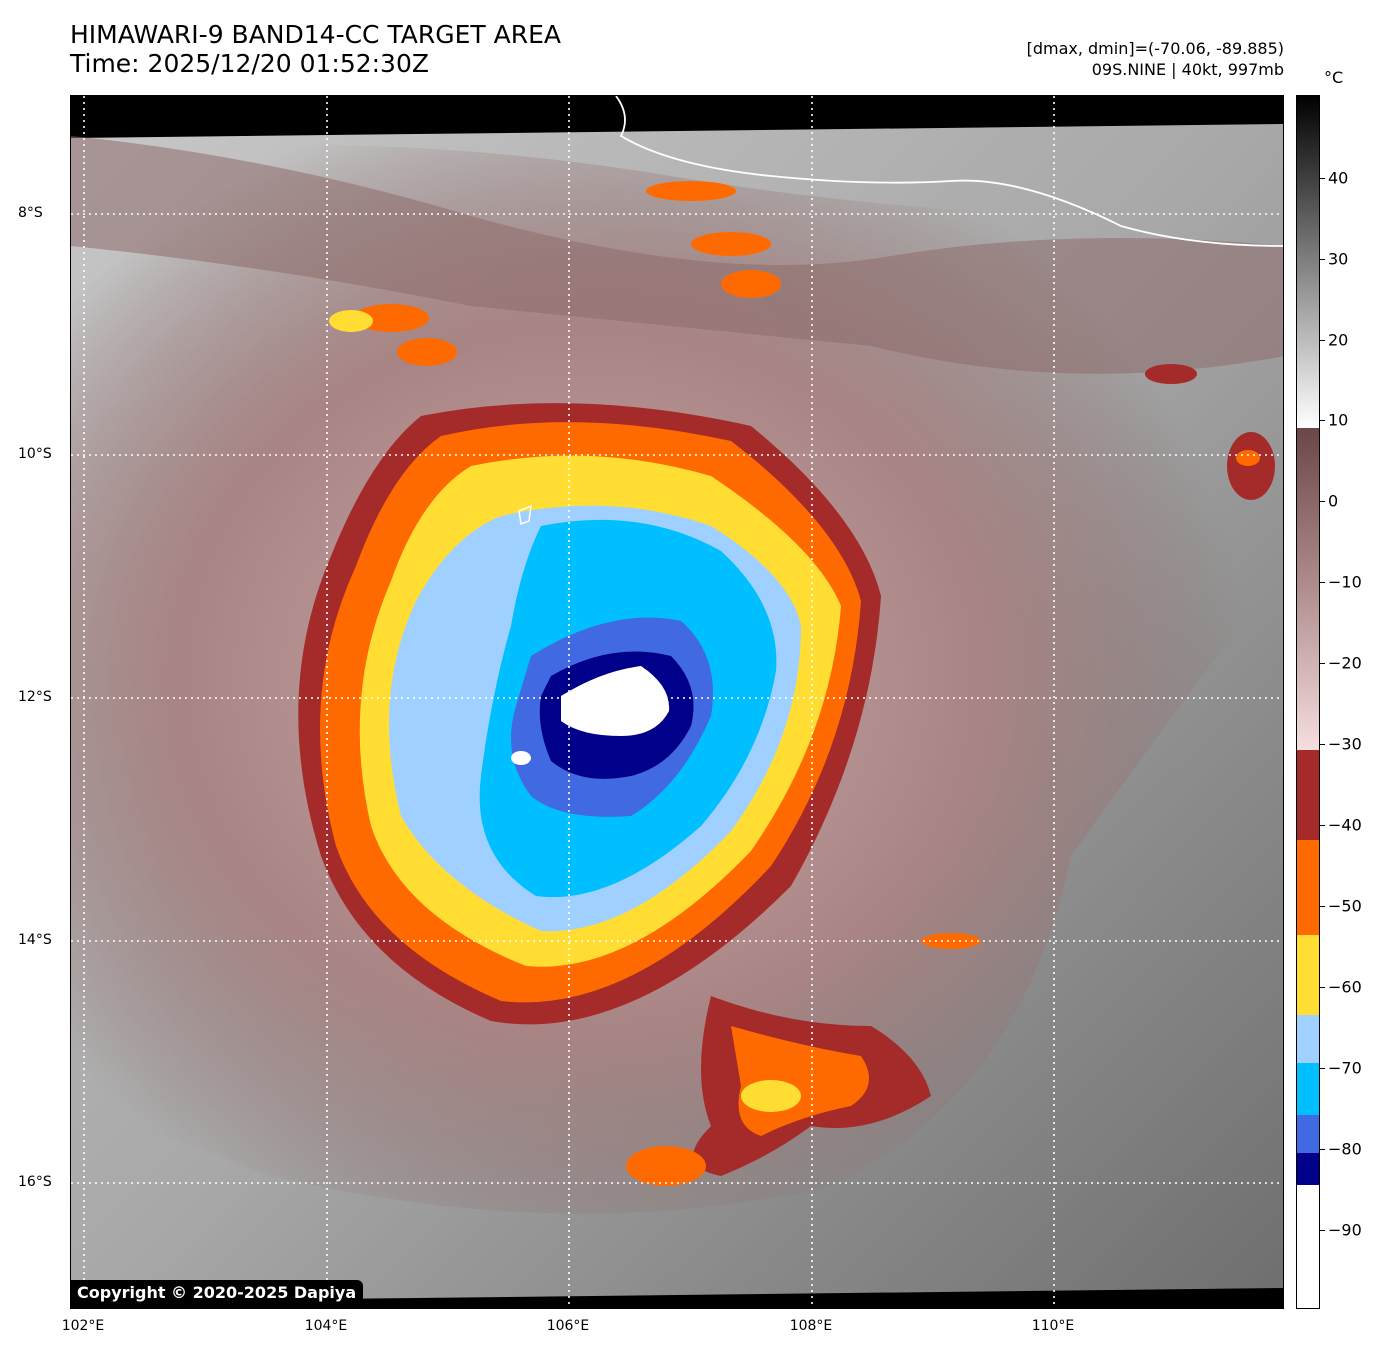 The height and width of the screenshot is (1359, 1388). What do you see at coordinates (1345, 987) in the screenshot?
I see `colorbar-tick: −60` at bounding box center [1345, 987].